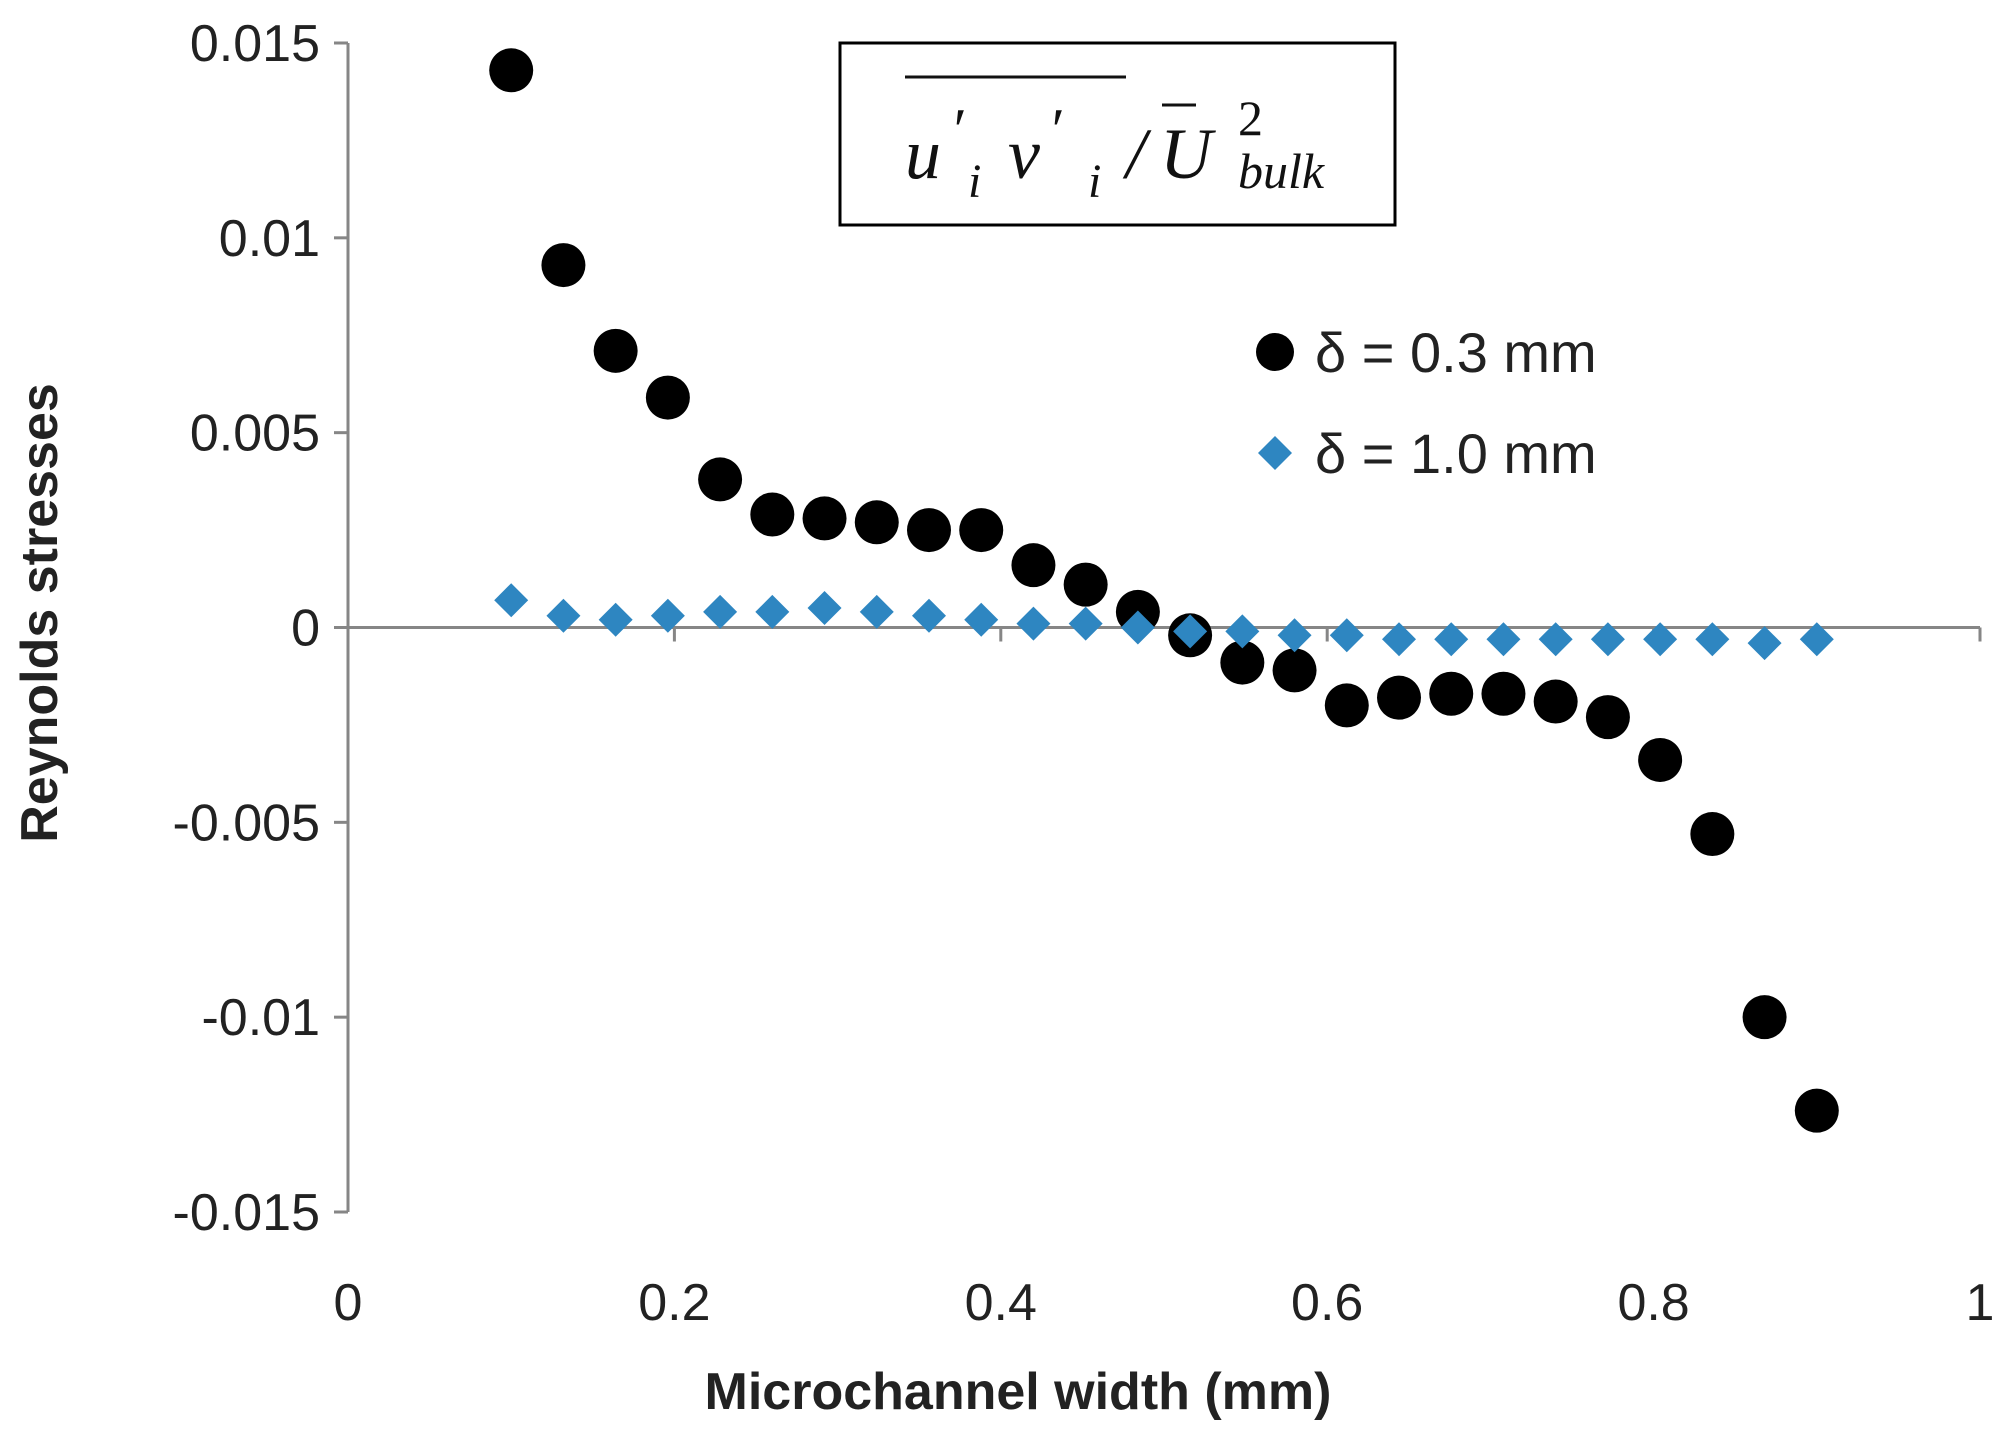 The height and width of the screenshot is (1438, 2013). Describe the element at coordinates (674, 1303) in the screenshot. I see `x-tick-label-1: 0.2` at that location.